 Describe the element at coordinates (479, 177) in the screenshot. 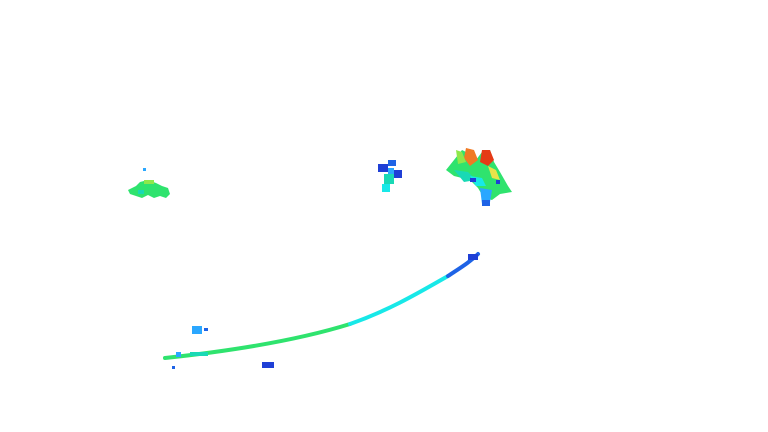

I see `right-multicolor-cluster` at that location.